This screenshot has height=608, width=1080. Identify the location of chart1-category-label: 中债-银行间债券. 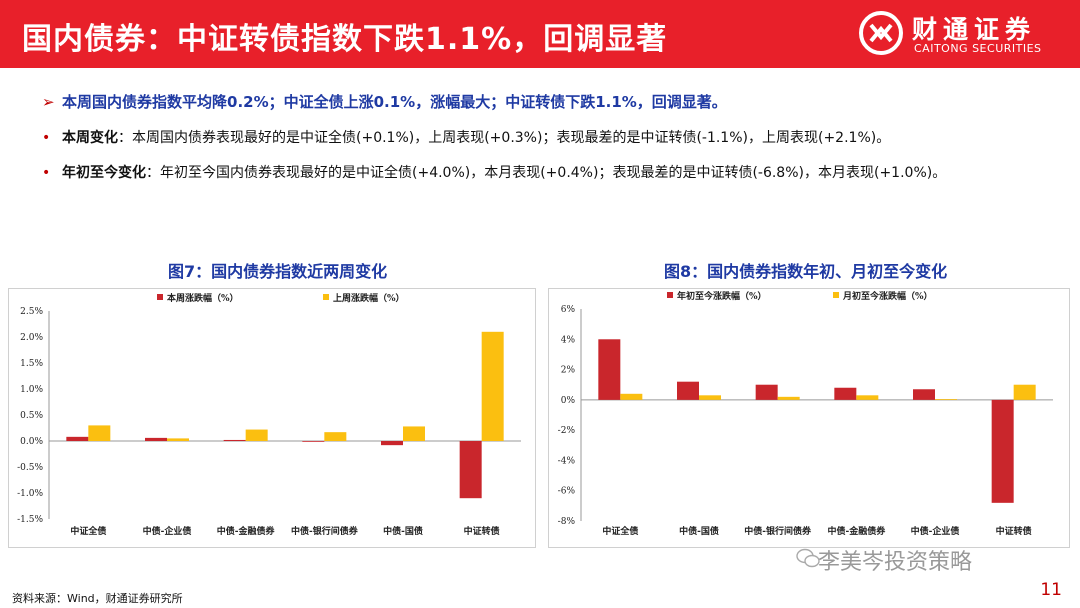
(325, 531).